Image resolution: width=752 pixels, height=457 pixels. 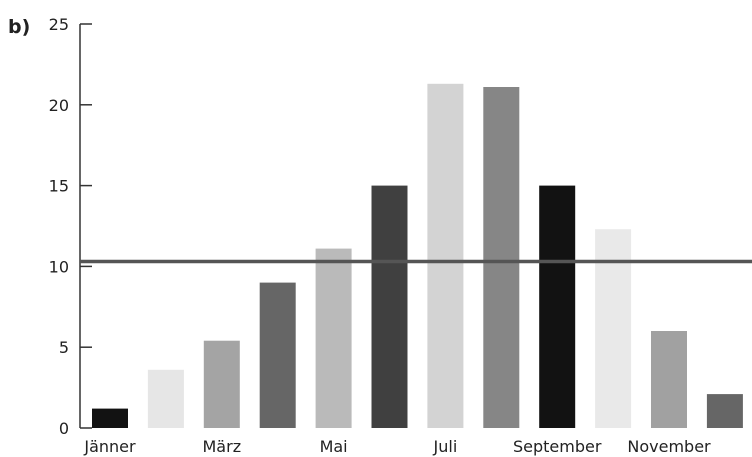 What do you see at coordinates (109, 446) in the screenshot?
I see `x-tick-label: Jänner` at bounding box center [109, 446].